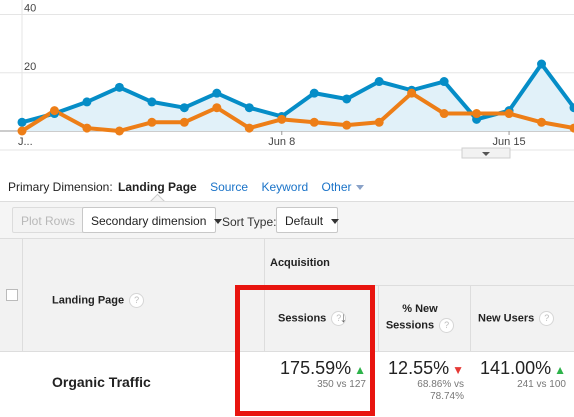 Image resolution: width=574 pixels, height=417 pixels. What do you see at coordinates (12, 295) in the screenshot?
I see `select-all-checkbox` at bounding box center [12, 295].